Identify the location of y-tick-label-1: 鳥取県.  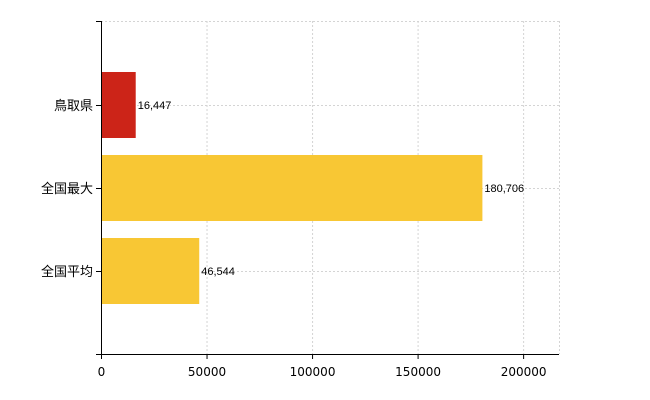
(73, 106).